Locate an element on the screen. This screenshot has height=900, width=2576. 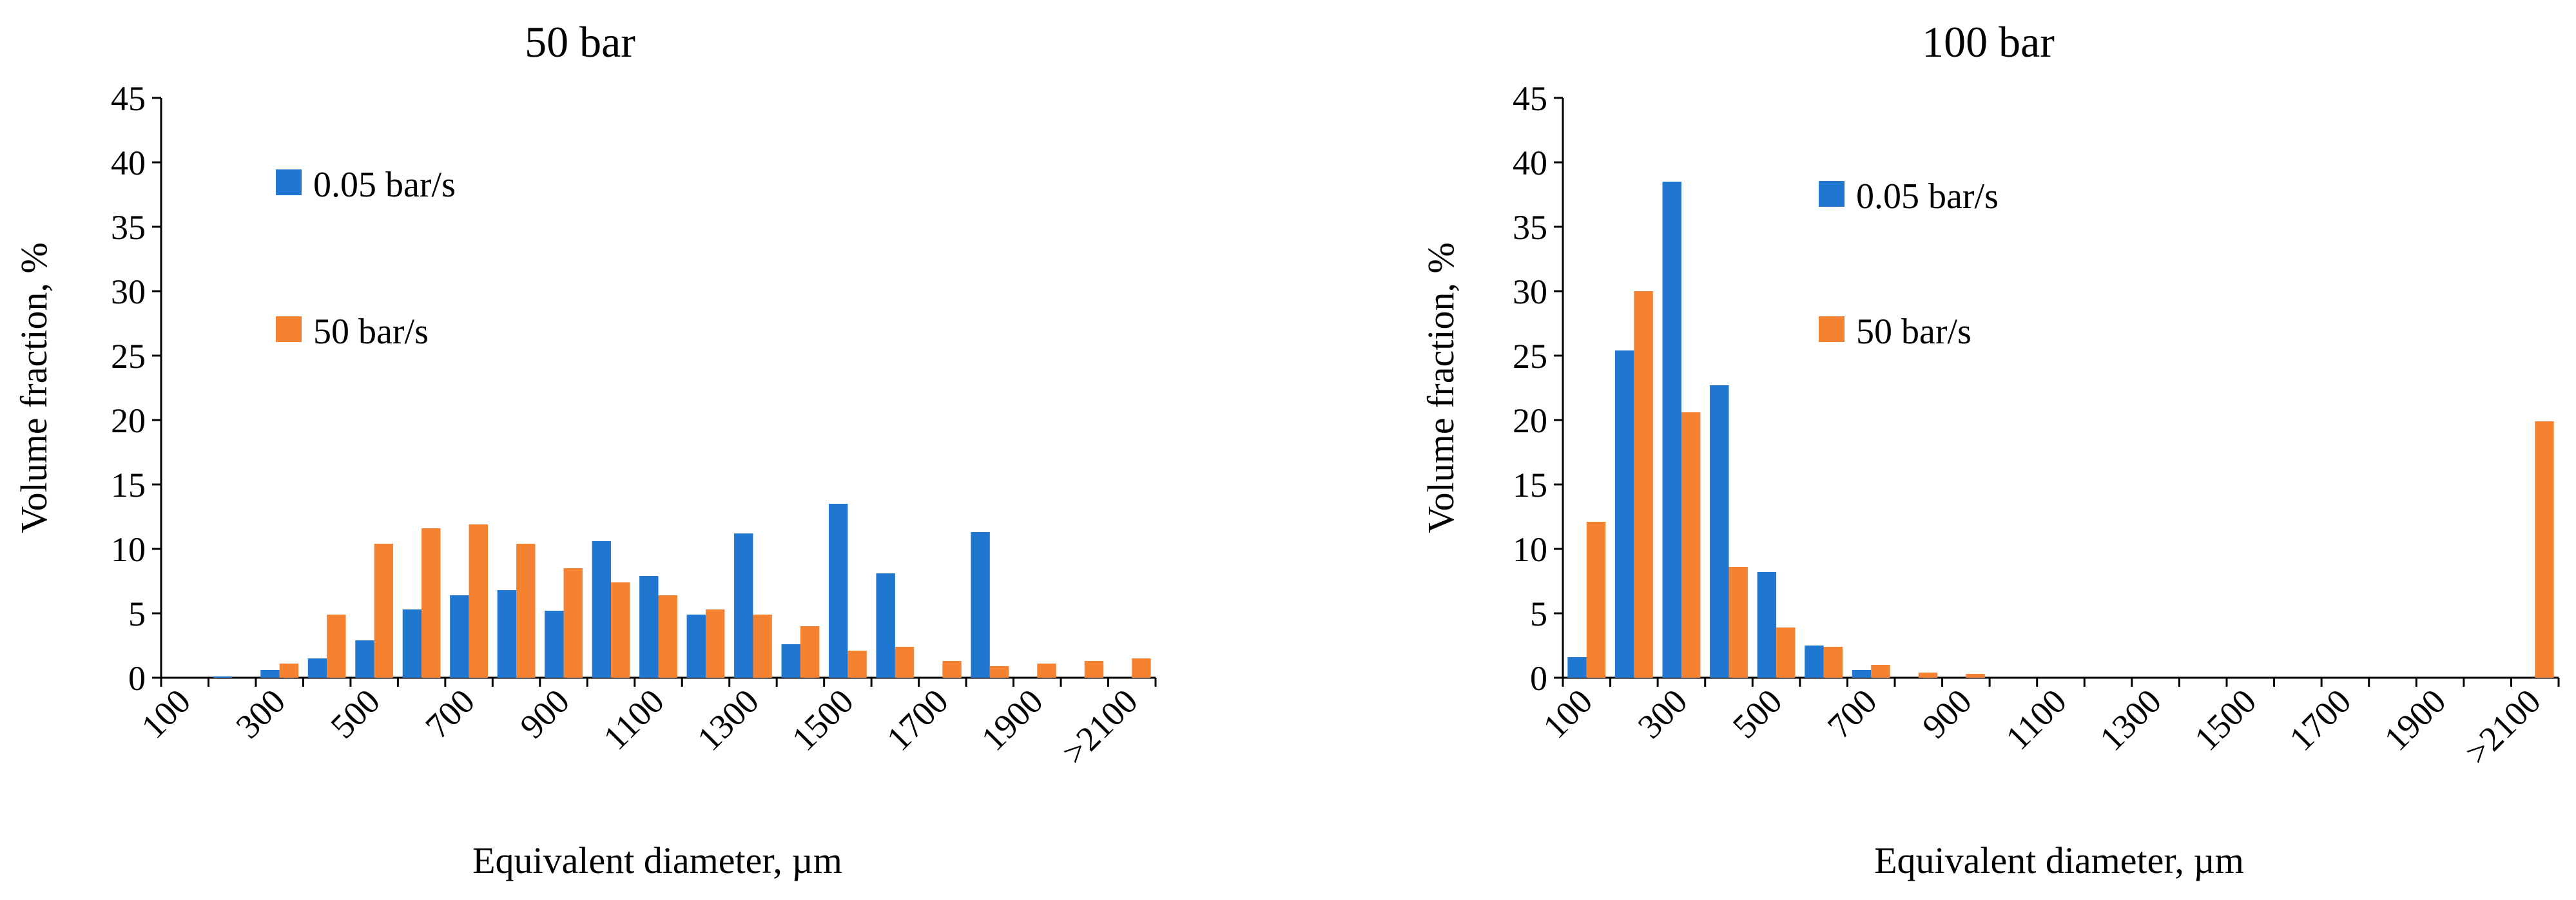
chart-title: 50 bar is located at coordinates (580, 41).